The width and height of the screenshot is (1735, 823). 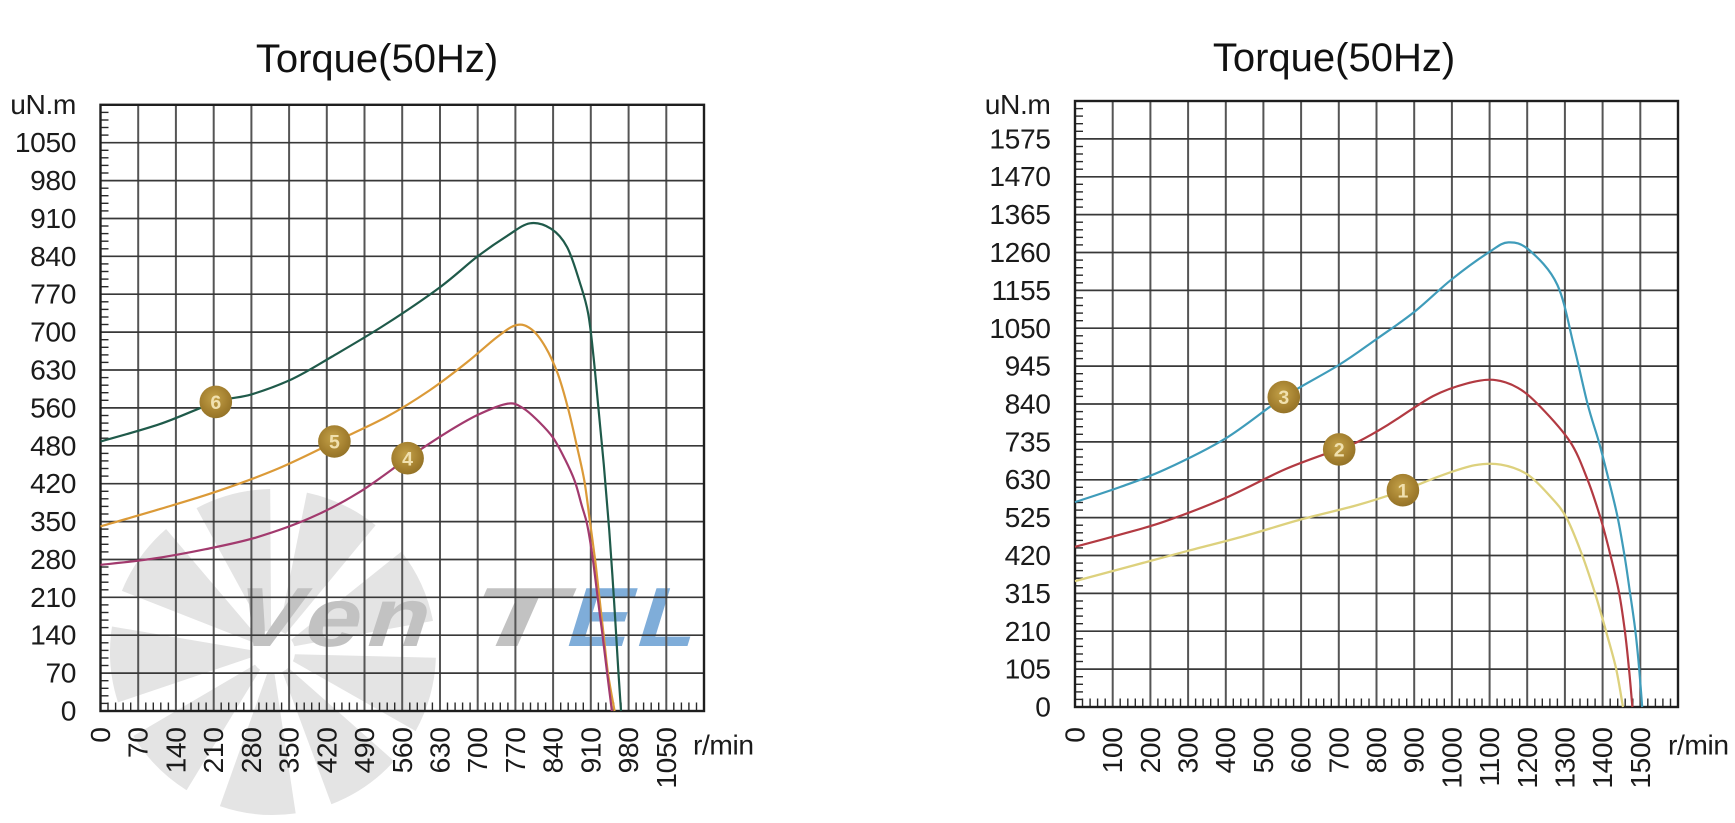 I want to click on svg-text: 600, so click(x=1301, y=751).